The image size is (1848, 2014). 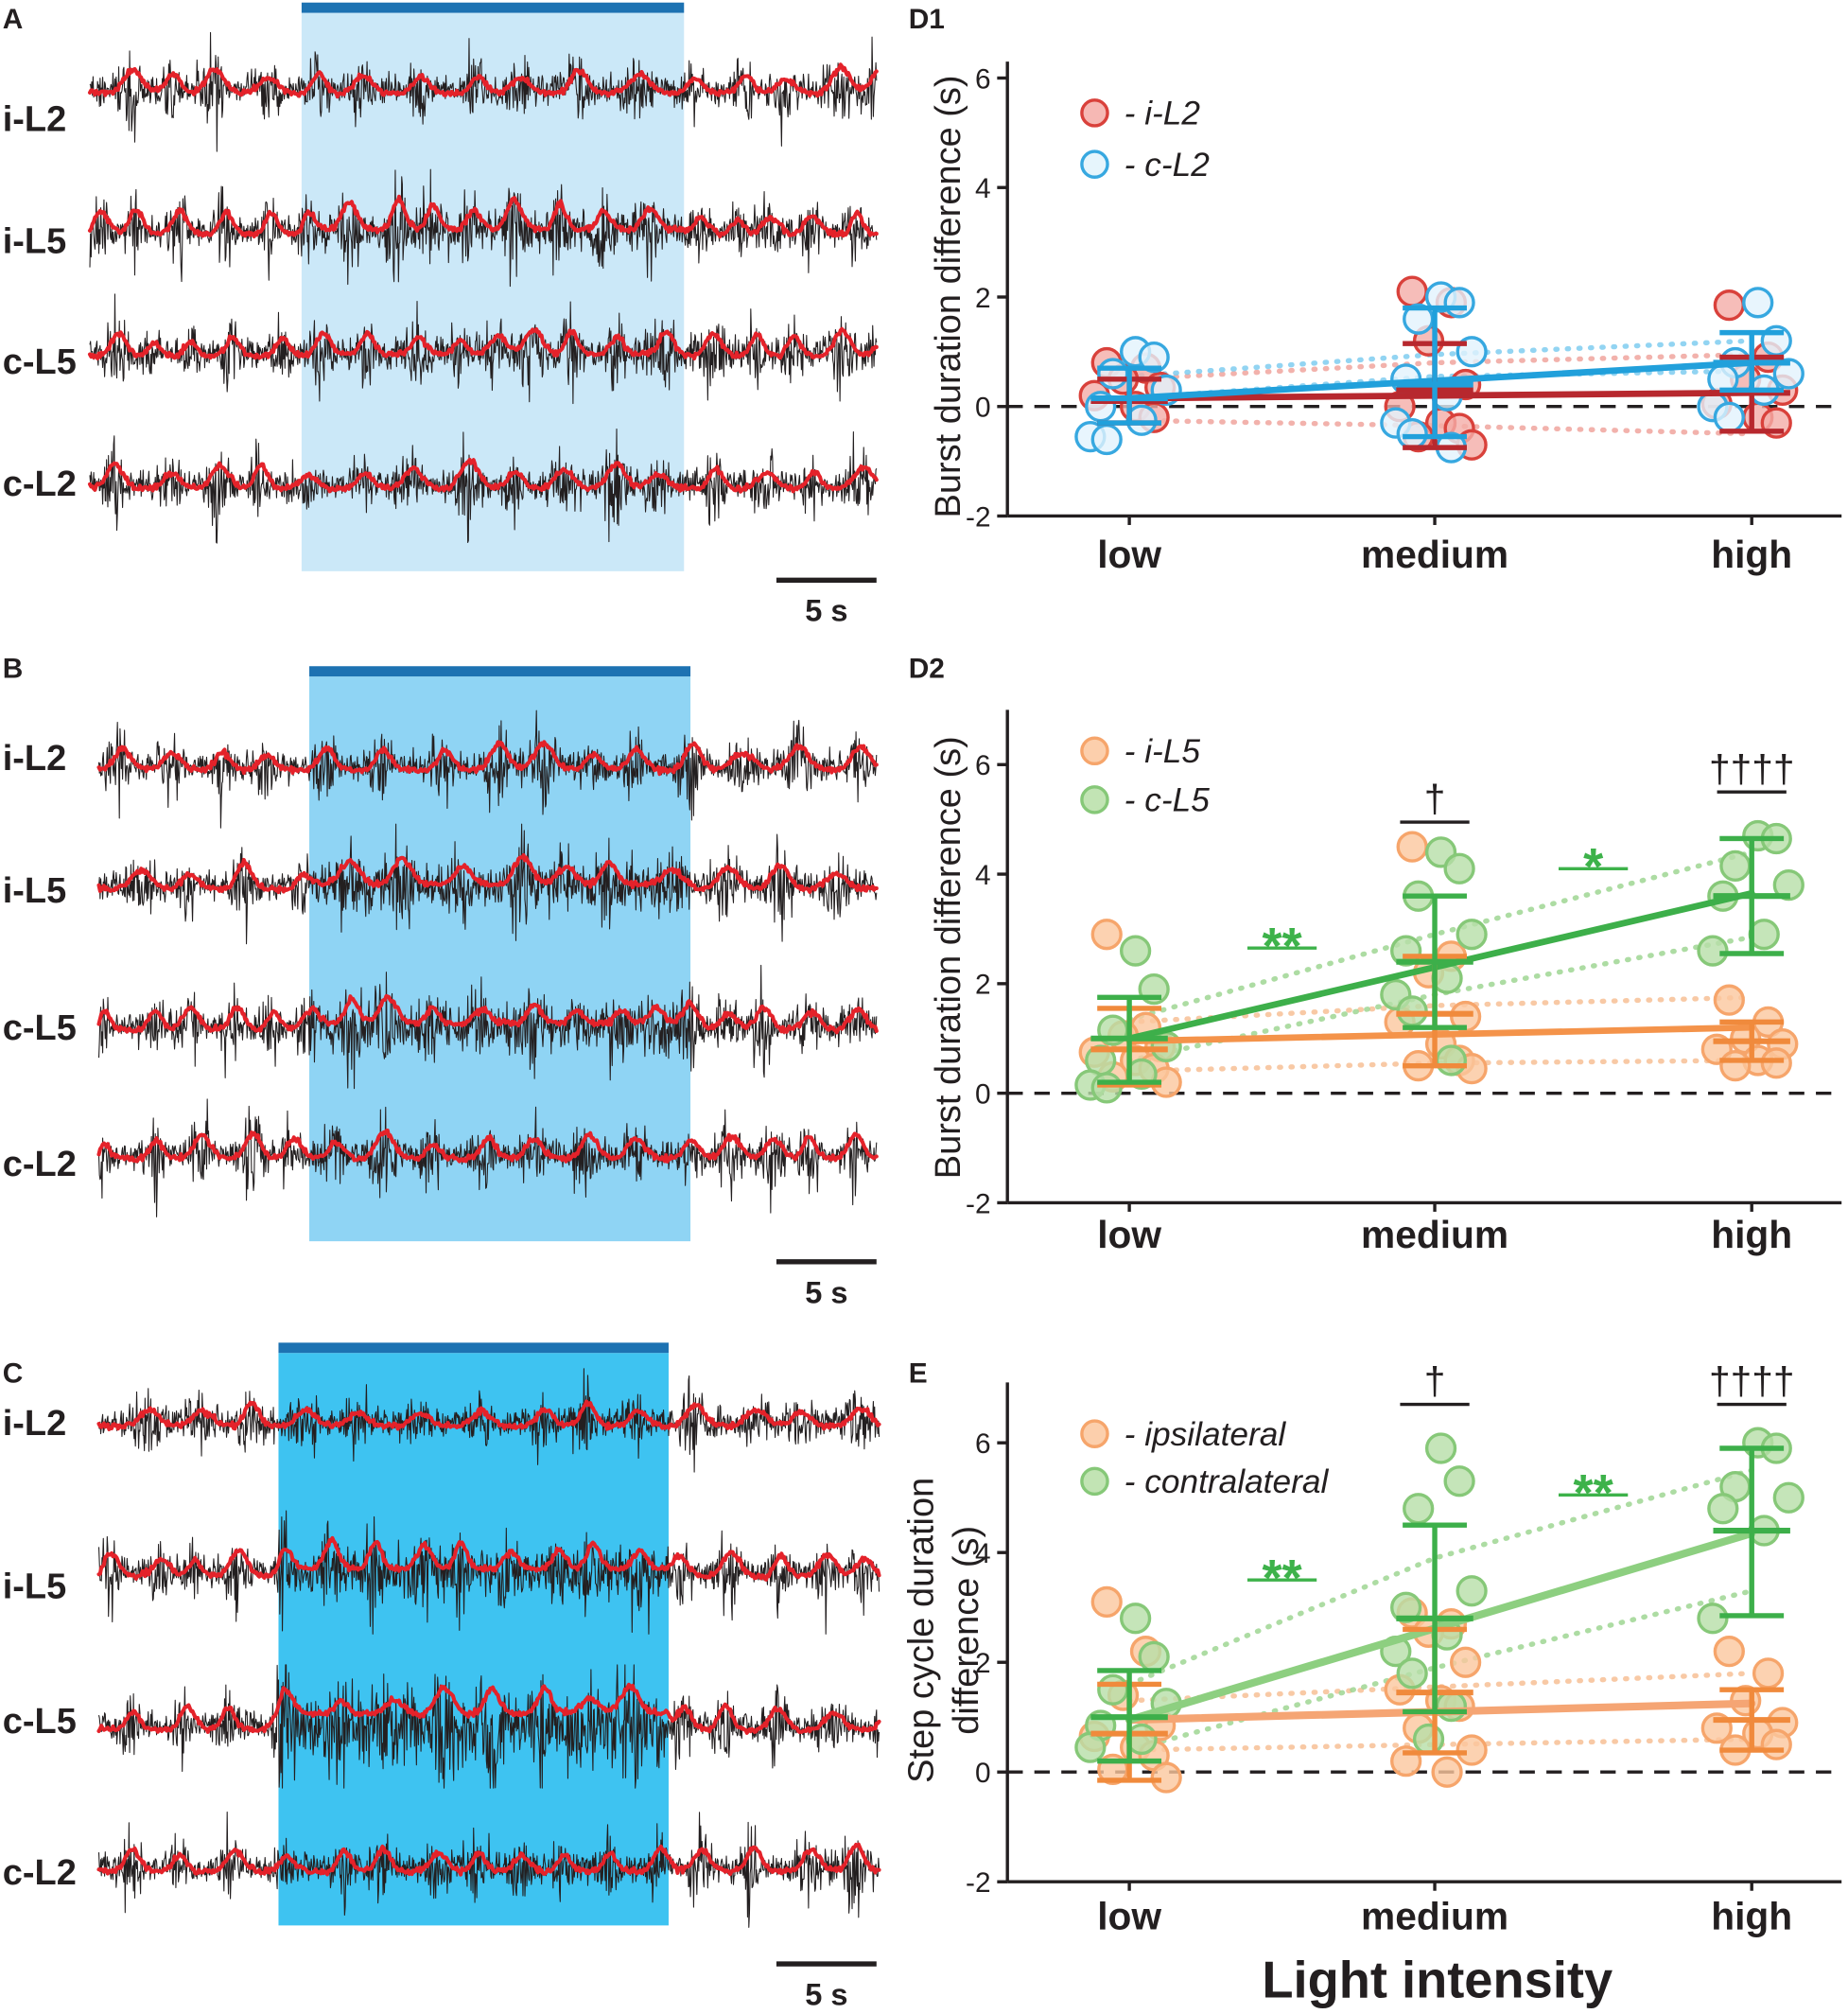 What do you see at coordinates (927, 669) in the screenshot?
I see `panel-label: D2` at bounding box center [927, 669].